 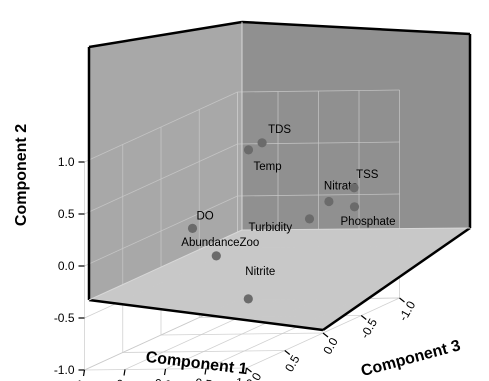 What do you see at coordinates (21, 175) in the screenshot?
I see `y-axis-title: Component 2` at bounding box center [21, 175].